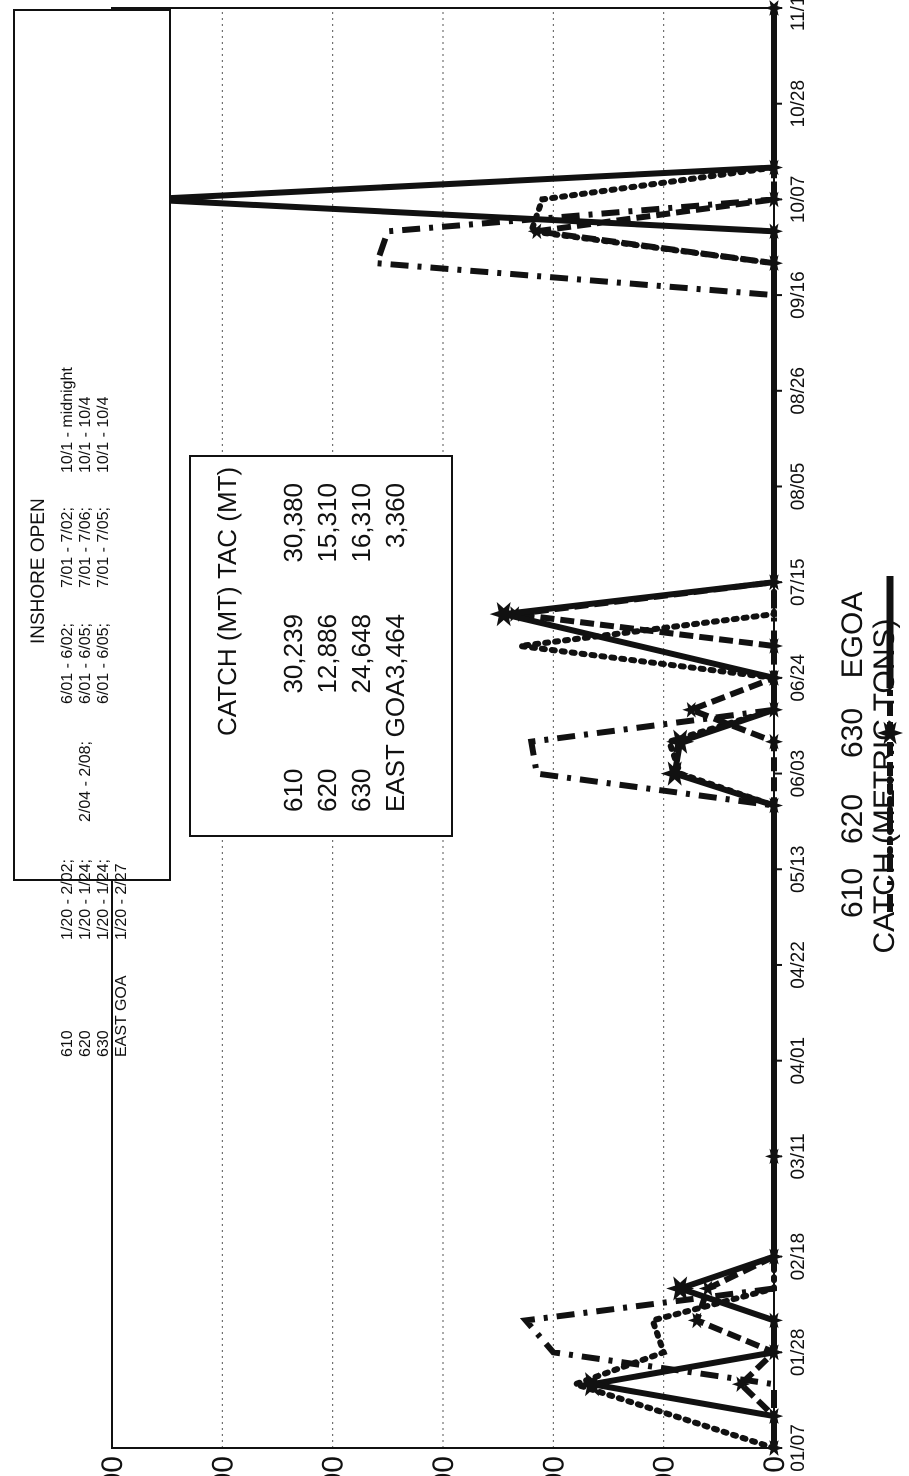 This screenshot has height=1476, width=909. Describe the element at coordinates (798, 1257) in the screenshot. I see `x-tick-label: 02/18` at that location.